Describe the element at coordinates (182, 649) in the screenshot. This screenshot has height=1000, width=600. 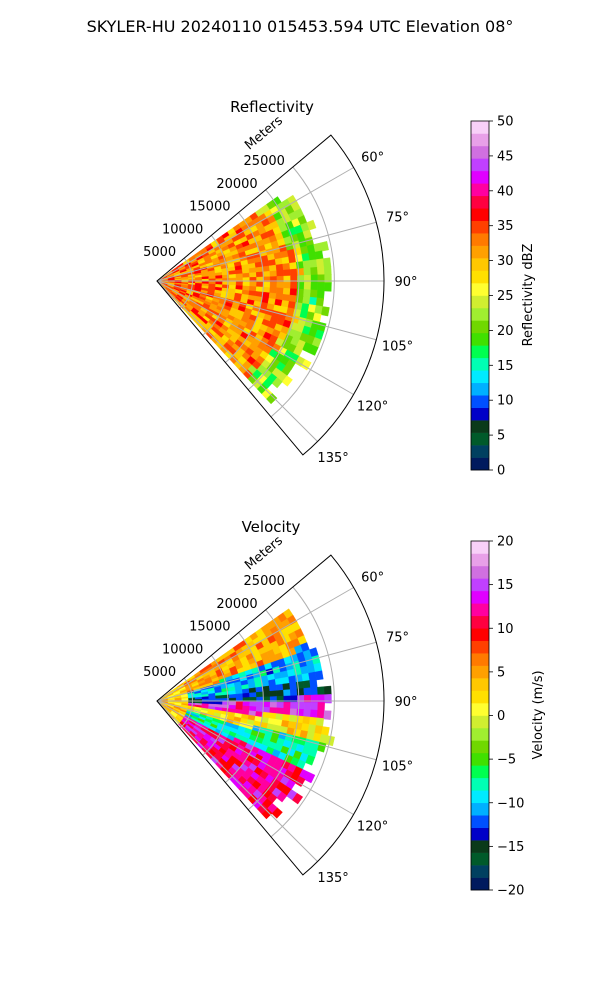
I see `velocity-radial-tick-label: 10000` at that location.